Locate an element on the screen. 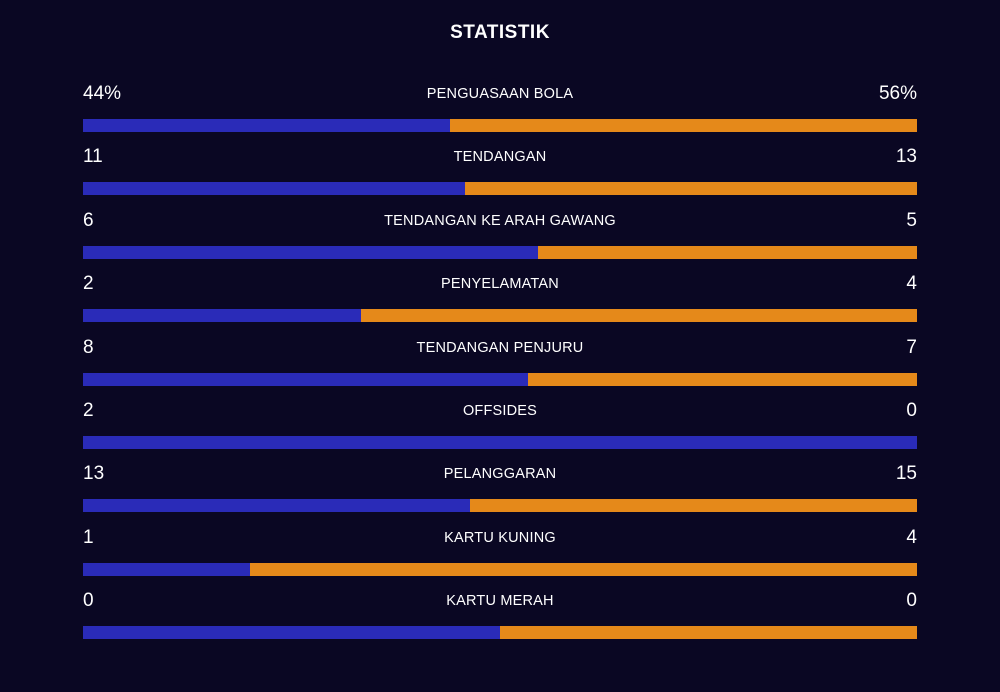  home-value: 13 is located at coordinates (94, 474).